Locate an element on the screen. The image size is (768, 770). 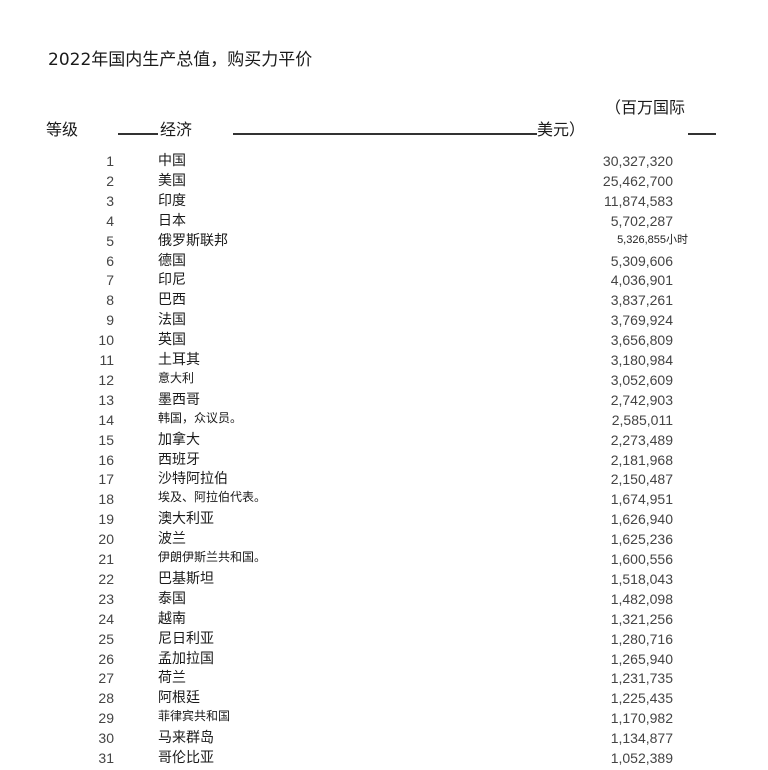
rank-cell: 23 is located at coordinates (106, 598).